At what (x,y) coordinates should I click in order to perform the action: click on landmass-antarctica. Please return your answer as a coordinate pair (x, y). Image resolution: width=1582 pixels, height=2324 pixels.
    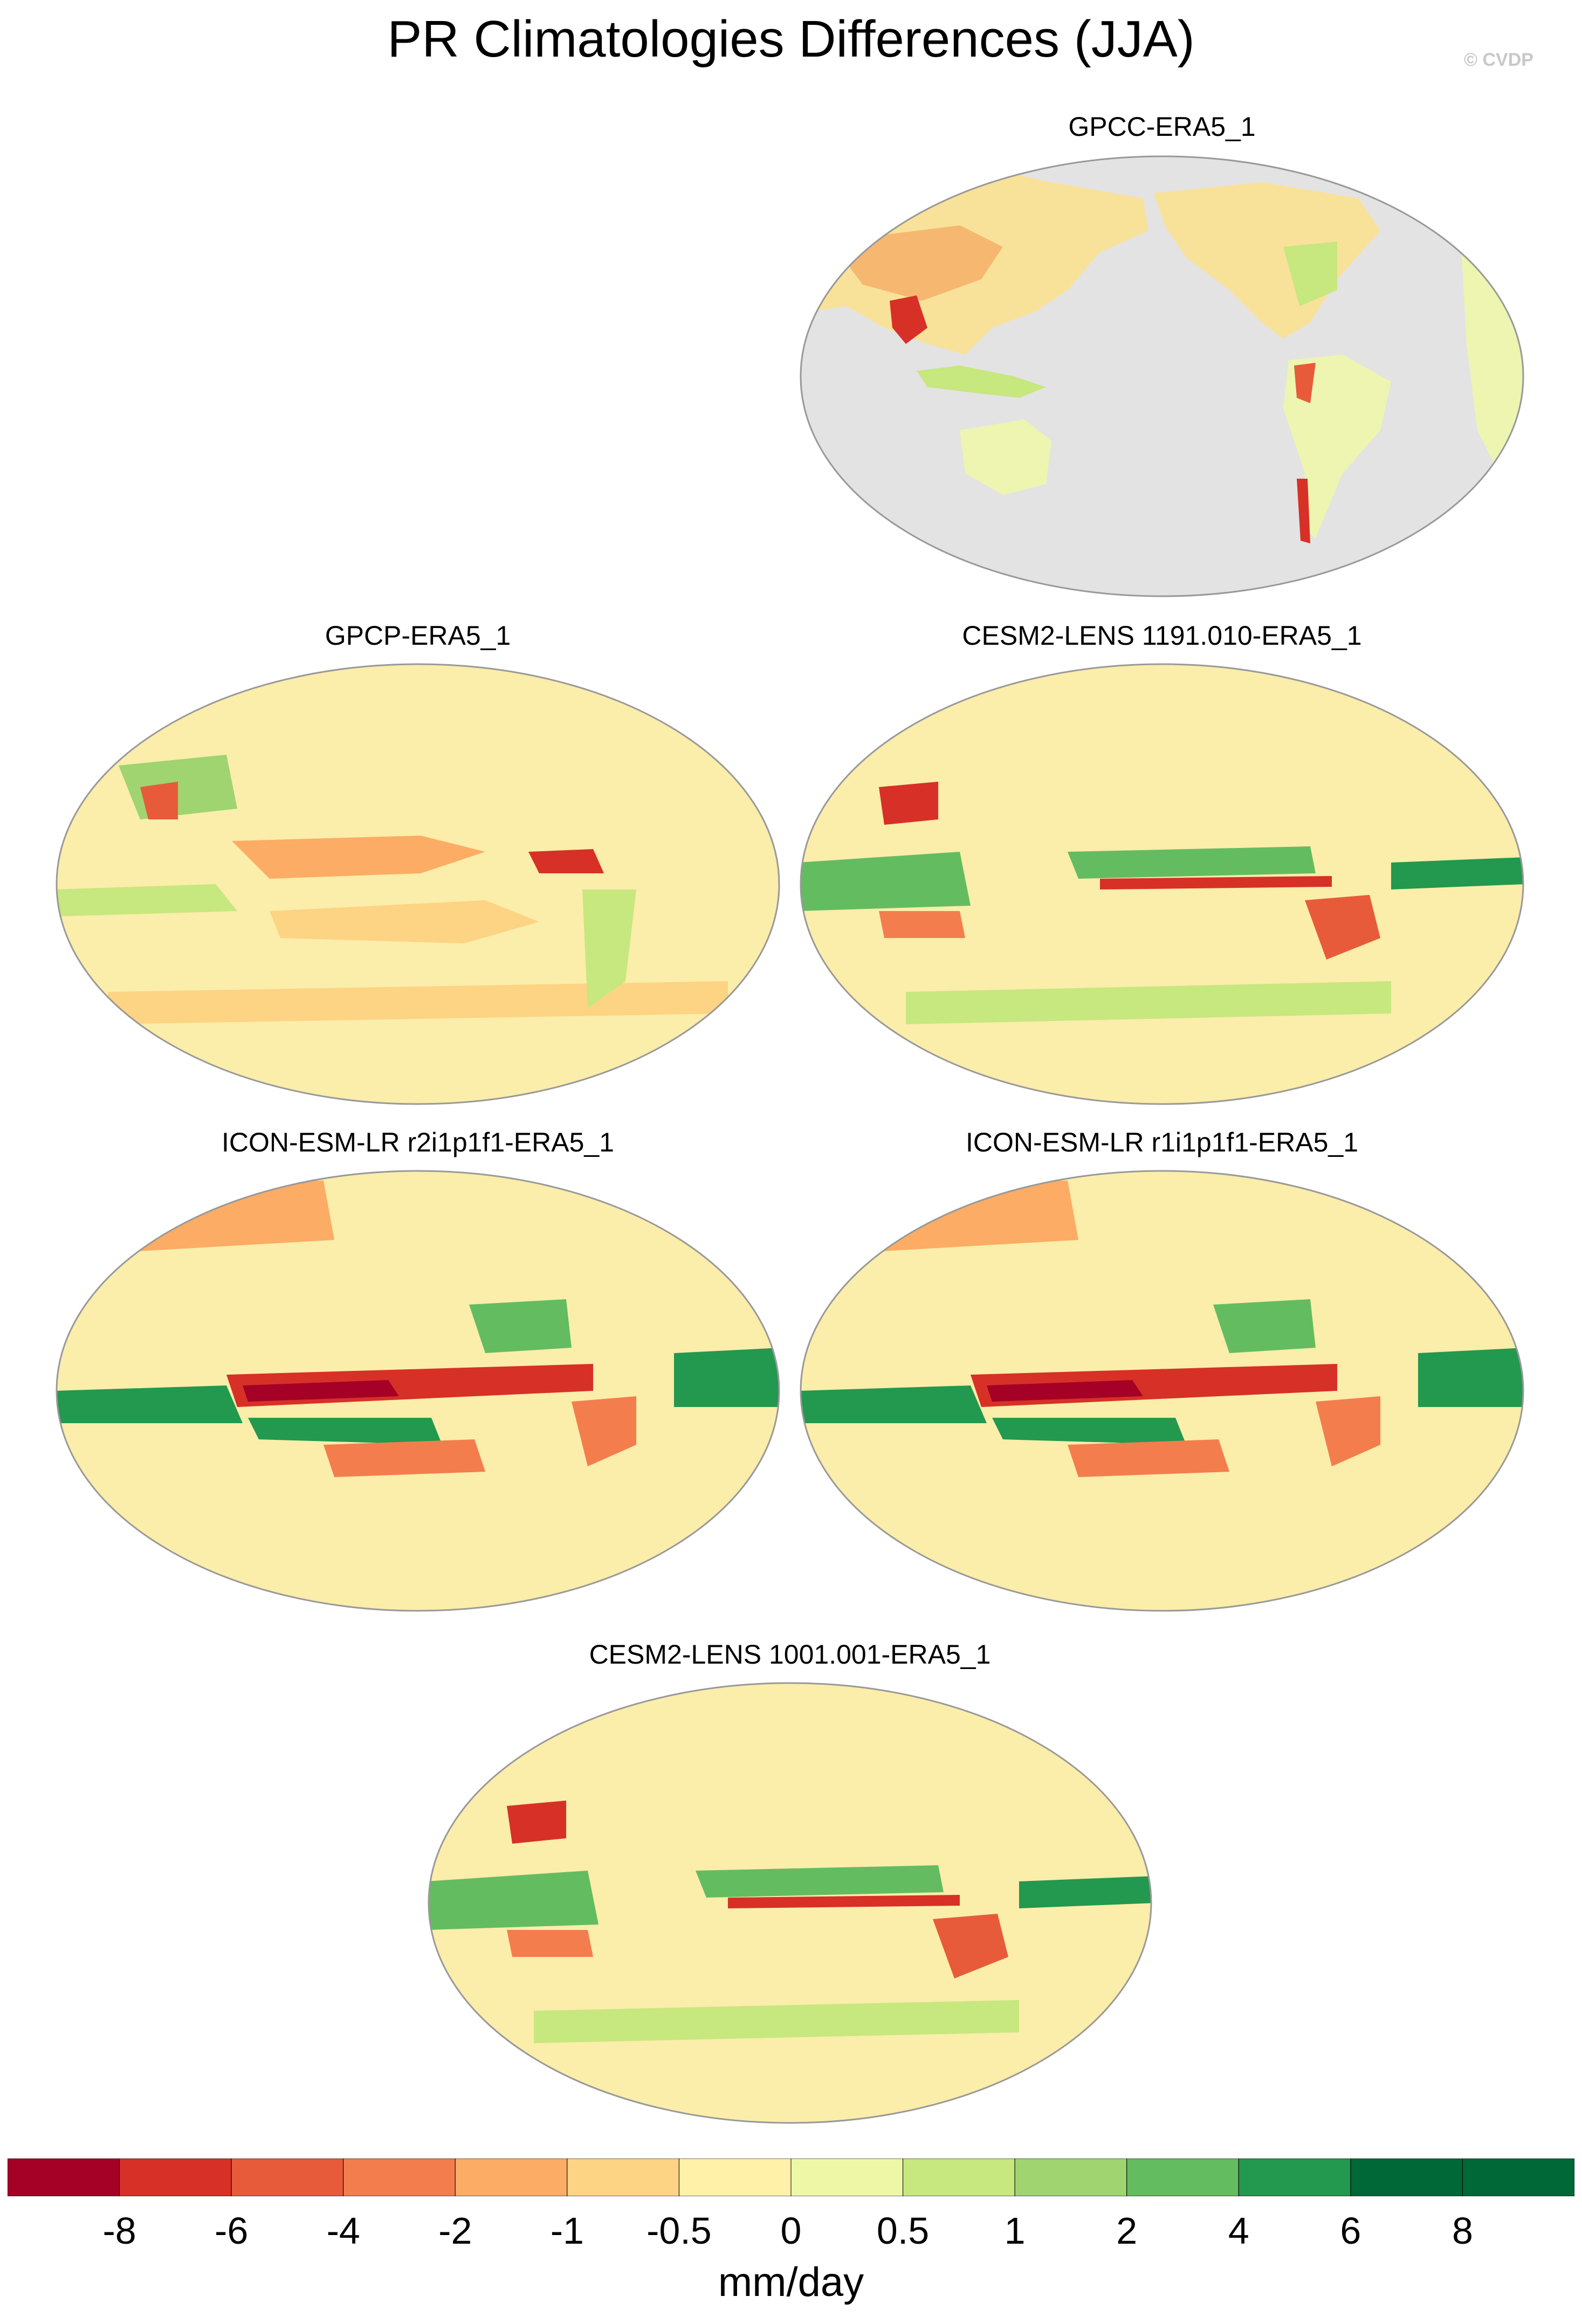
    Looking at the image, I should click on (1162, 588).